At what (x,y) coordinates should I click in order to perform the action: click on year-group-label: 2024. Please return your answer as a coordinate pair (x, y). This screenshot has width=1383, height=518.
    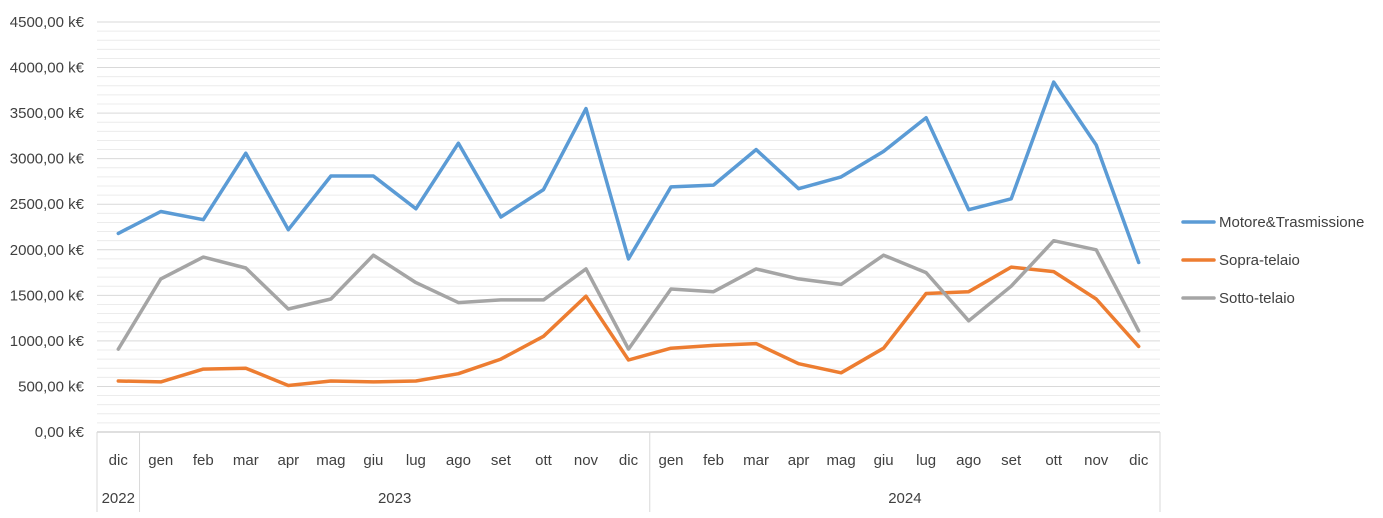
    Looking at the image, I should click on (904, 498).